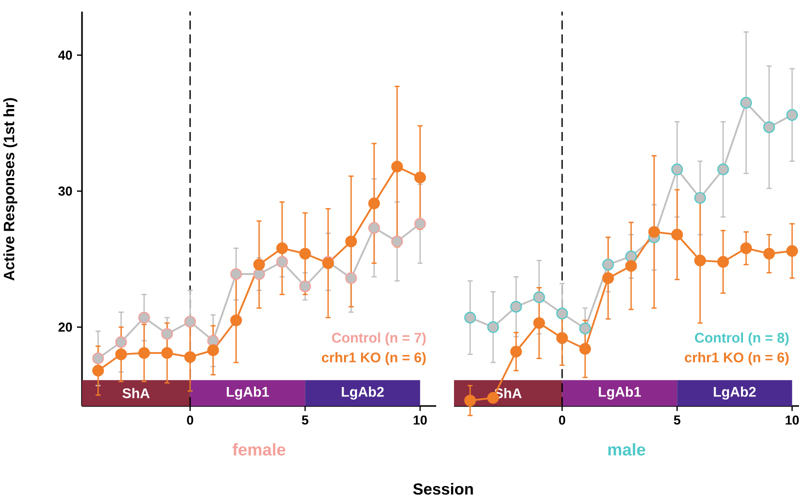  I want to click on text: Control (n = 8), so click(741, 339).